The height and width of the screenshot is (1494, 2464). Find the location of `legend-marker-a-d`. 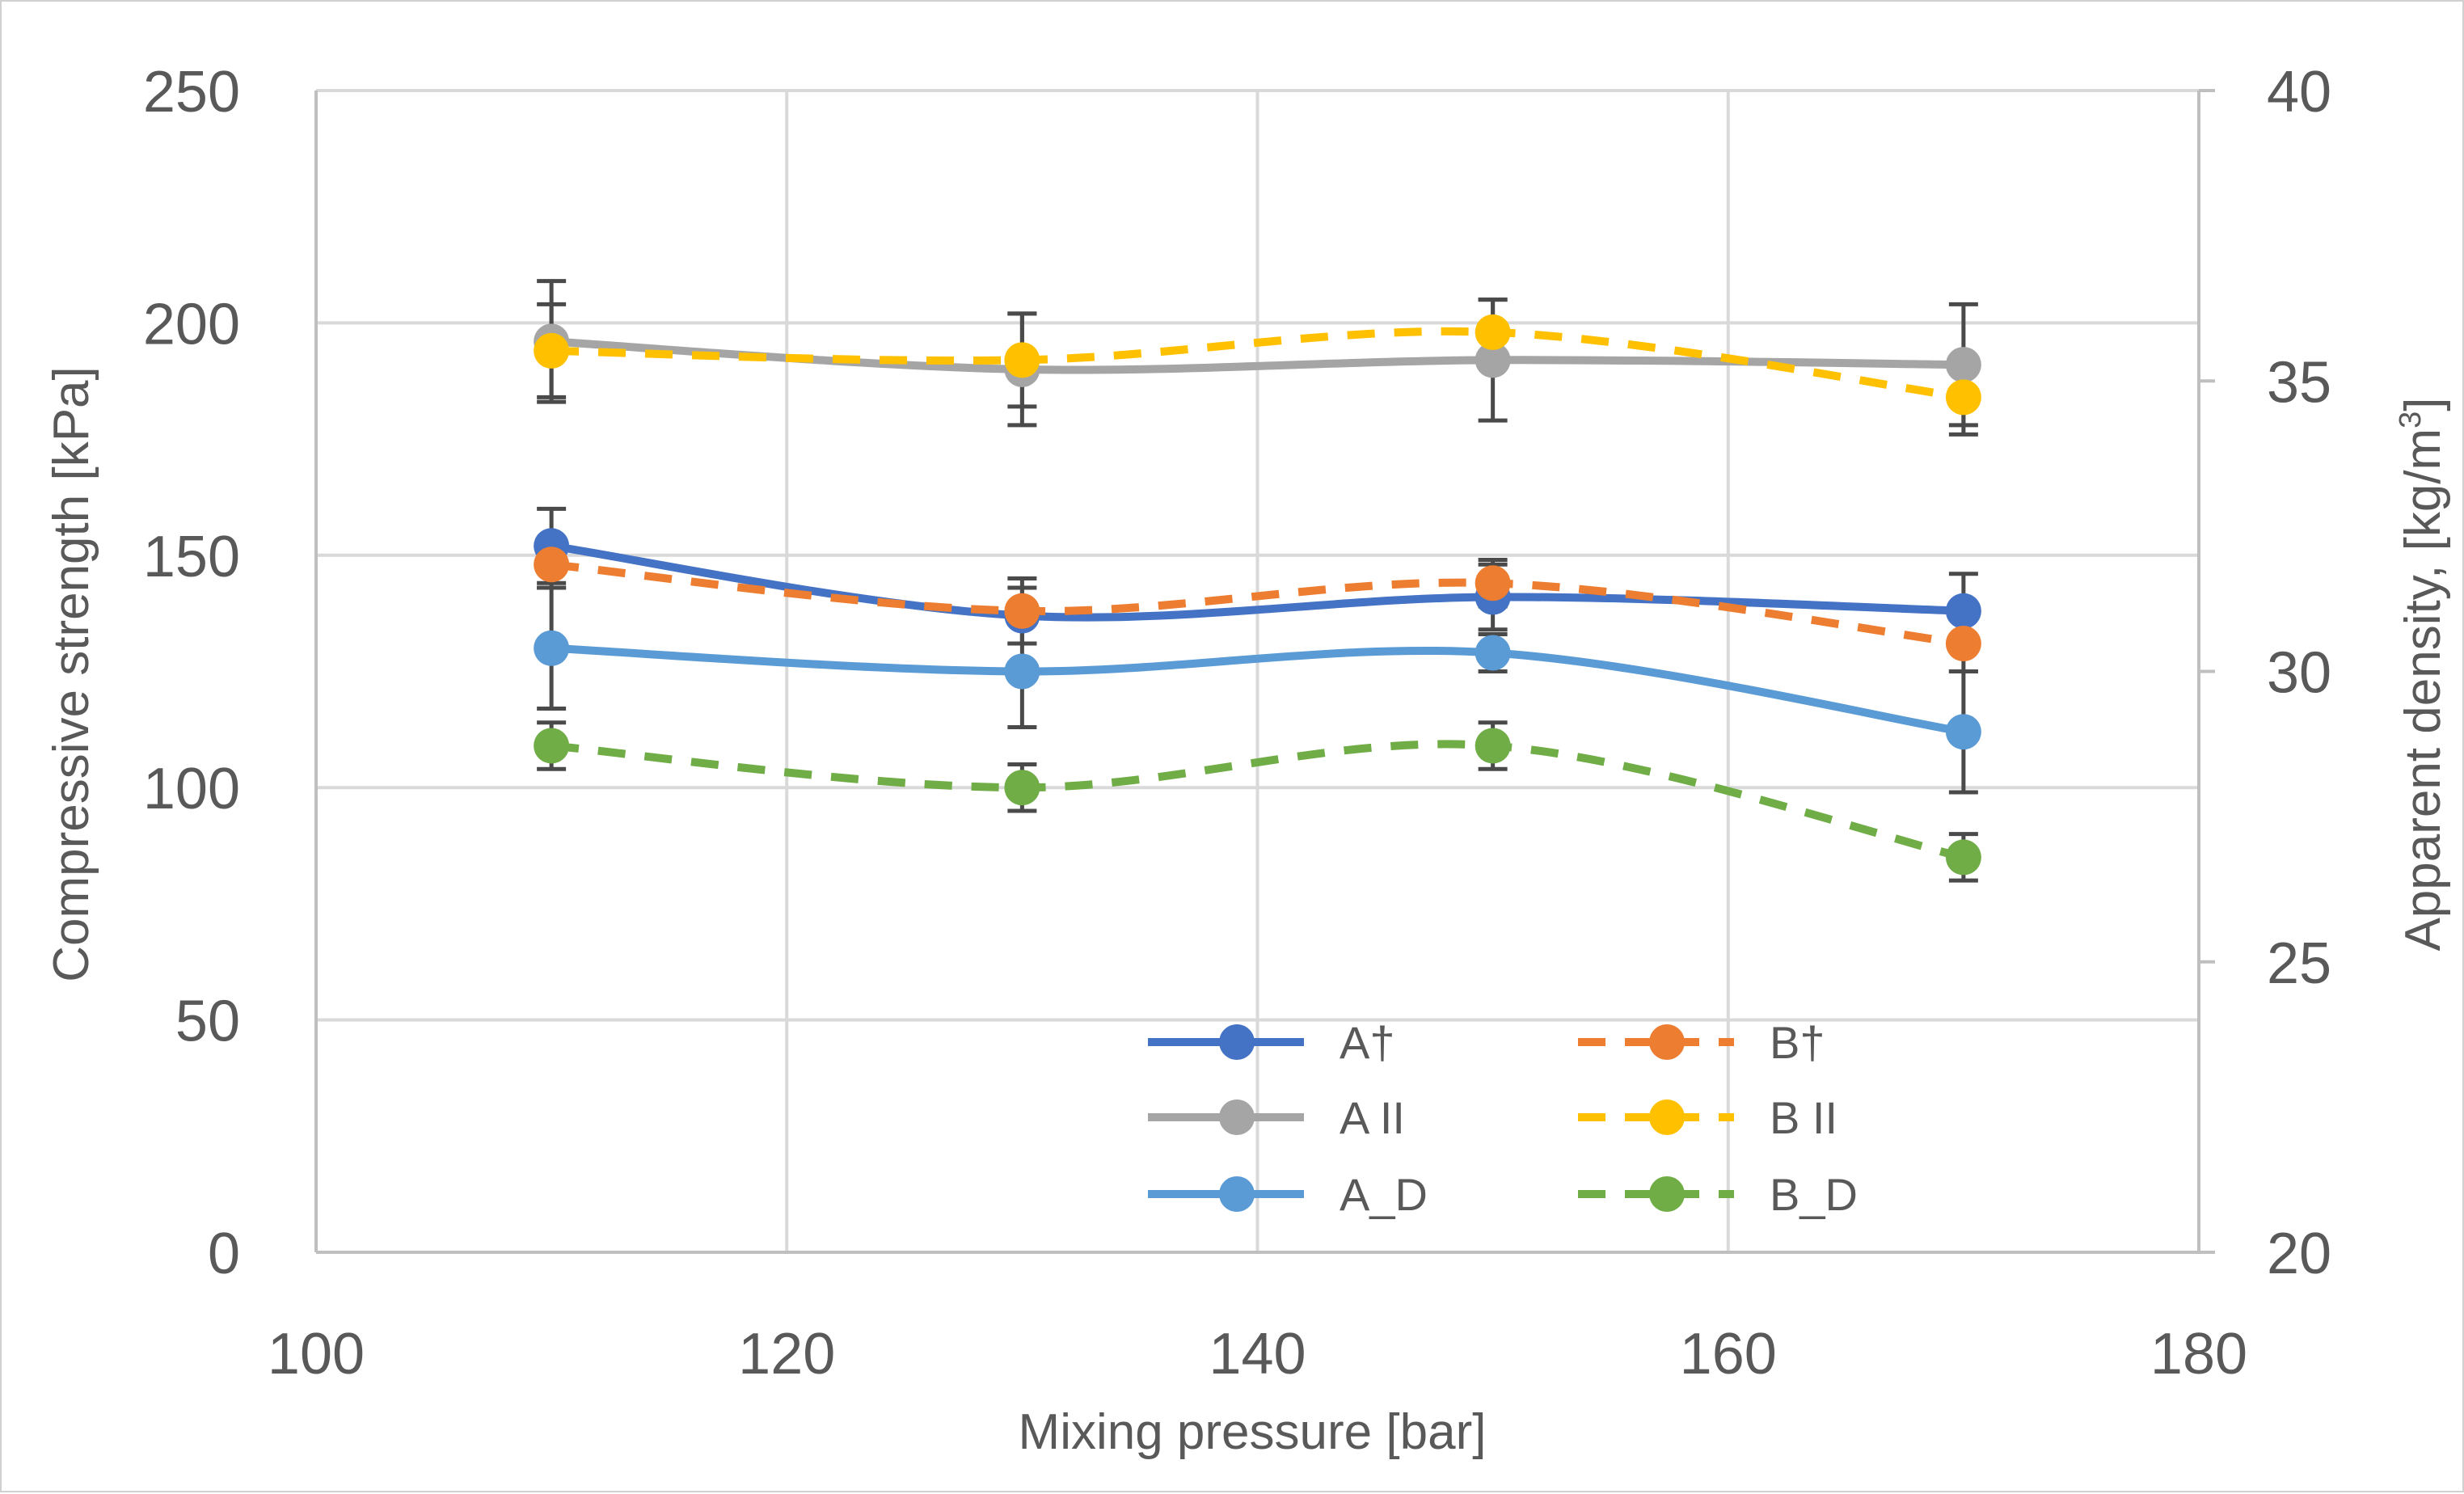

legend-marker-a-d is located at coordinates (1237, 1194).